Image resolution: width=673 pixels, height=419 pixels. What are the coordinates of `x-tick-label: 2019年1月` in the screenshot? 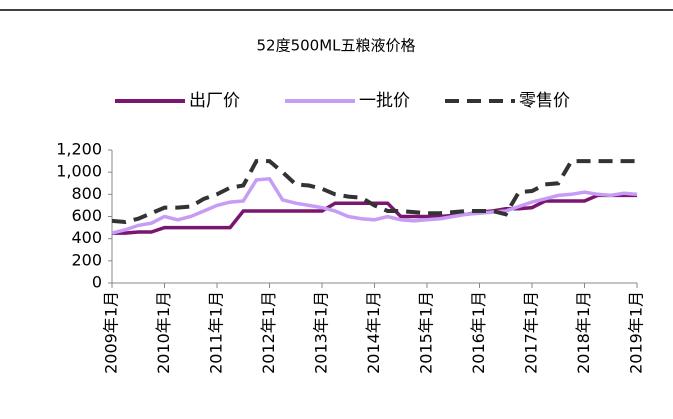 It's located at (636, 332).